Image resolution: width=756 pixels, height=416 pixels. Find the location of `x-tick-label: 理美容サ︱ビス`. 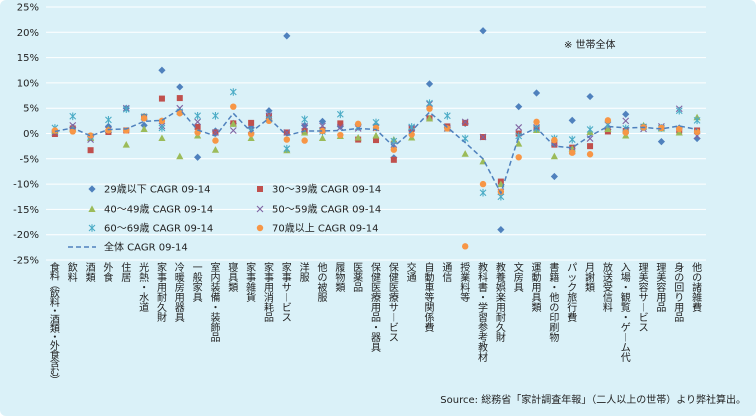

x-tick-label: 理美容サ︱ビス is located at coordinates (644, 298).